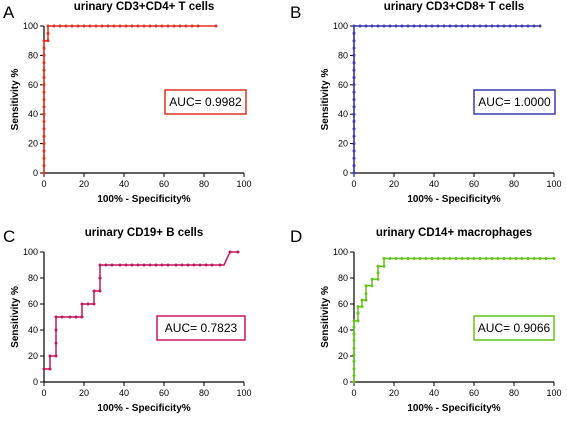 The height and width of the screenshot is (421, 567). I want to click on y-tick-label: 20, so click(343, 144).